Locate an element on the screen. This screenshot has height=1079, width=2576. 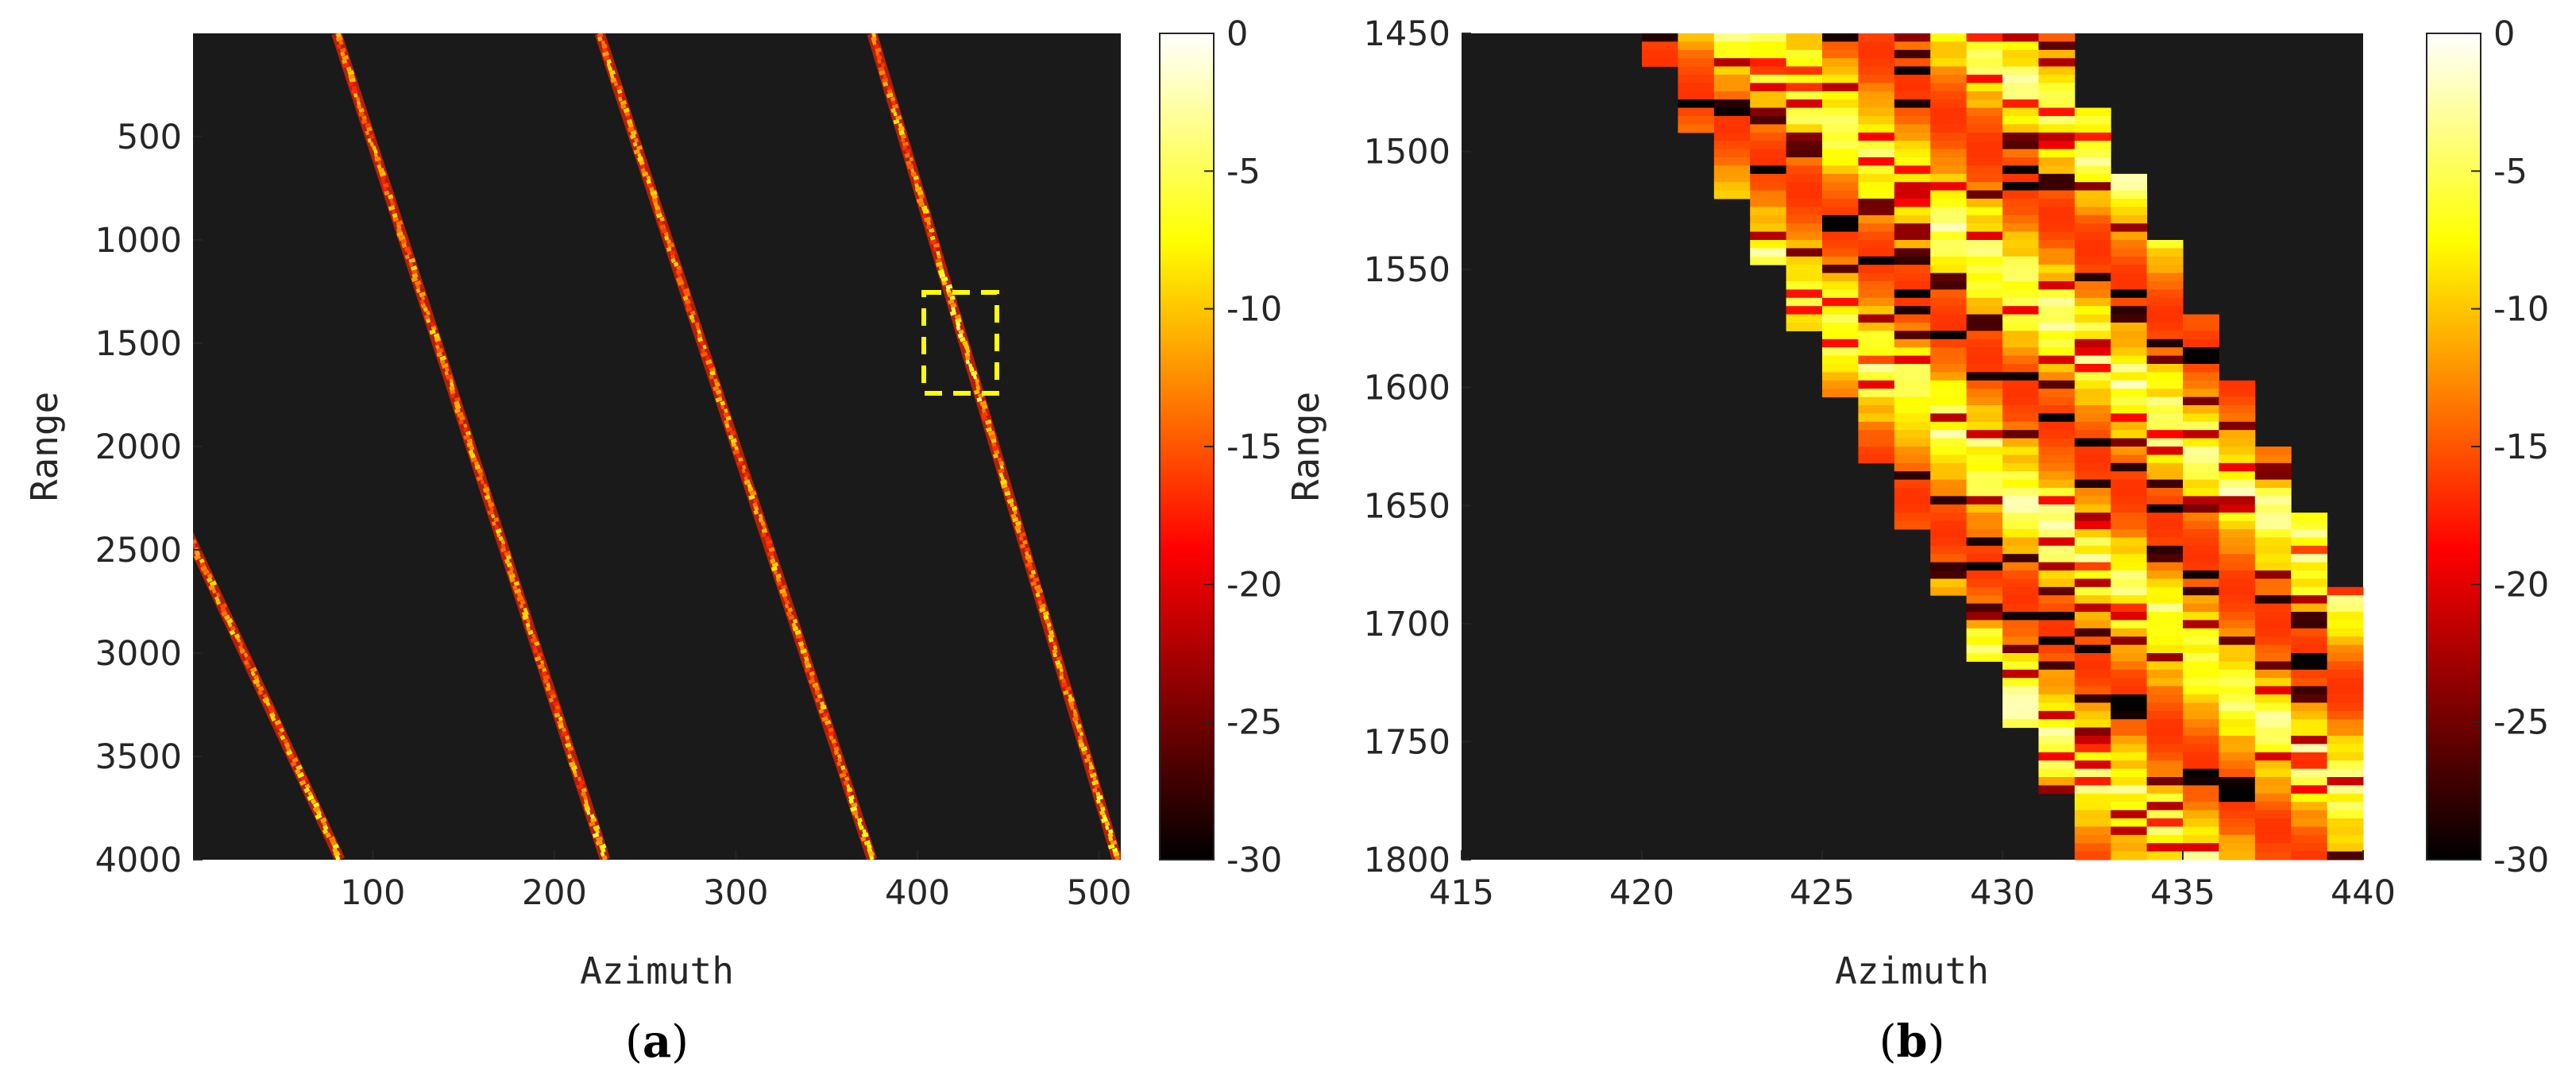
panel-b-x-tick-label: 430 is located at coordinates (2002, 893).